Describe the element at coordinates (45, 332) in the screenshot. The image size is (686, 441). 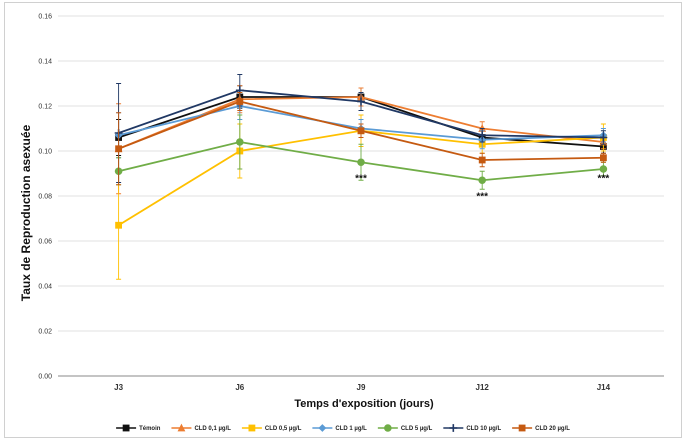
I see `y-tick-label: 0.02` at that location.